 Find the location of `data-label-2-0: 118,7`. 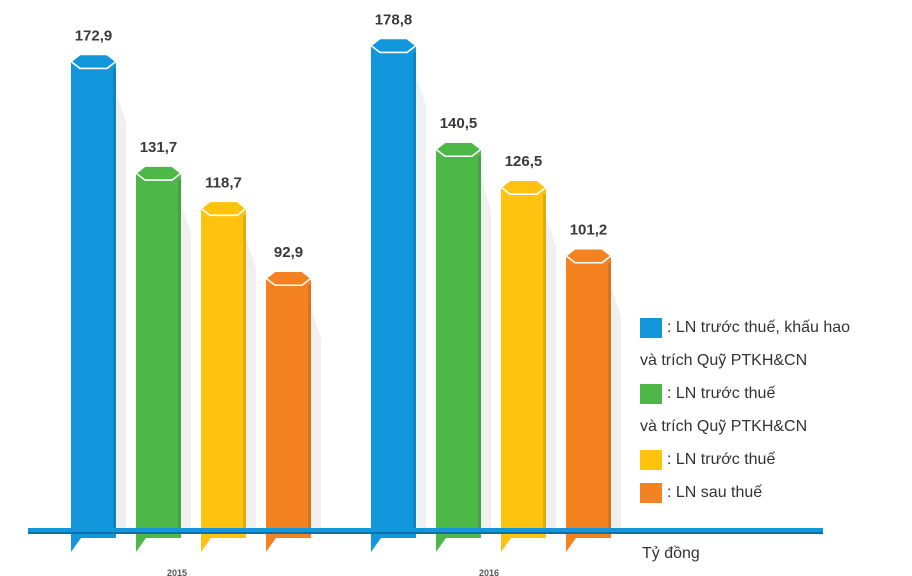

data-label-2-0: 118,7 is located at coordinates (223, 182).